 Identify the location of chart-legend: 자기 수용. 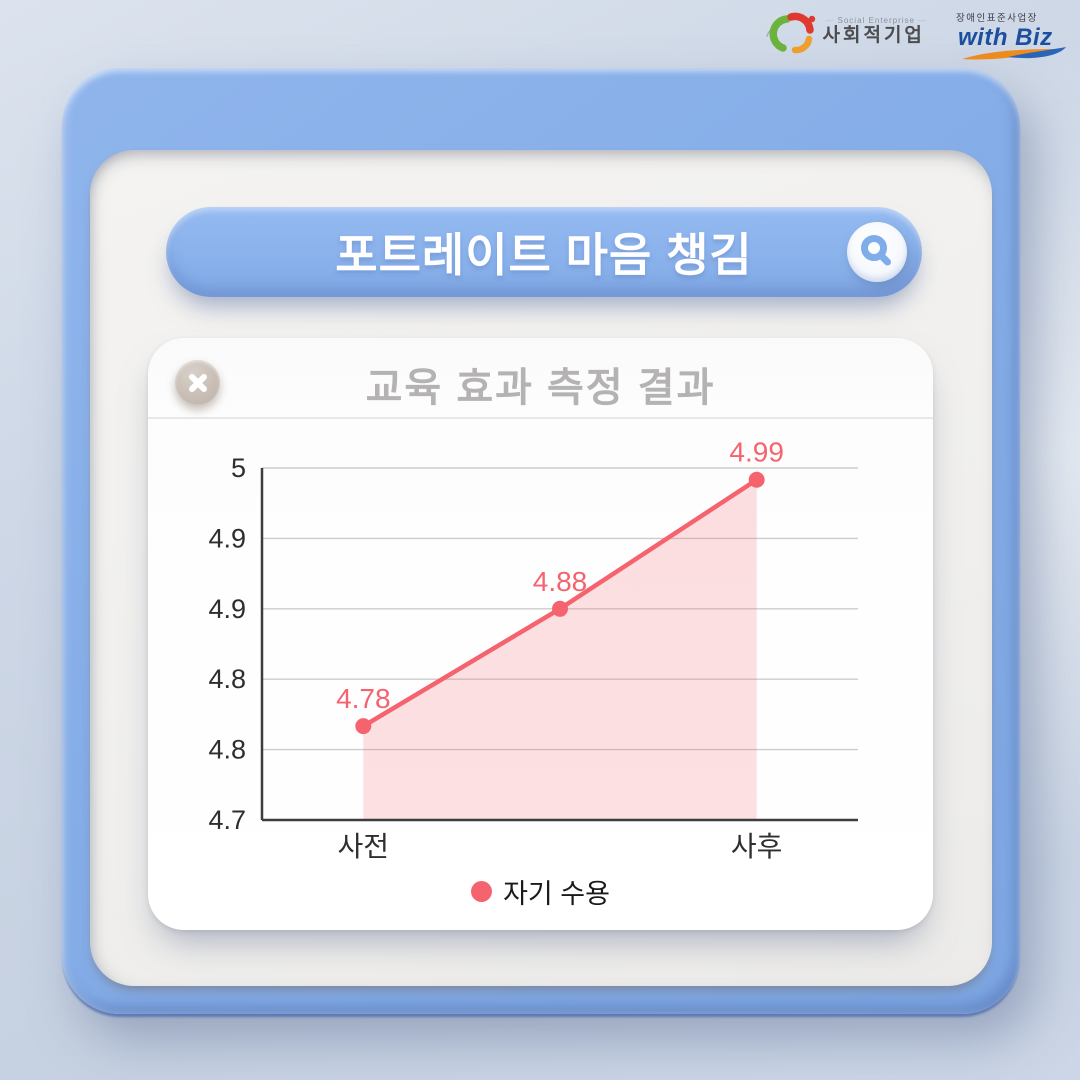
(540, 891).